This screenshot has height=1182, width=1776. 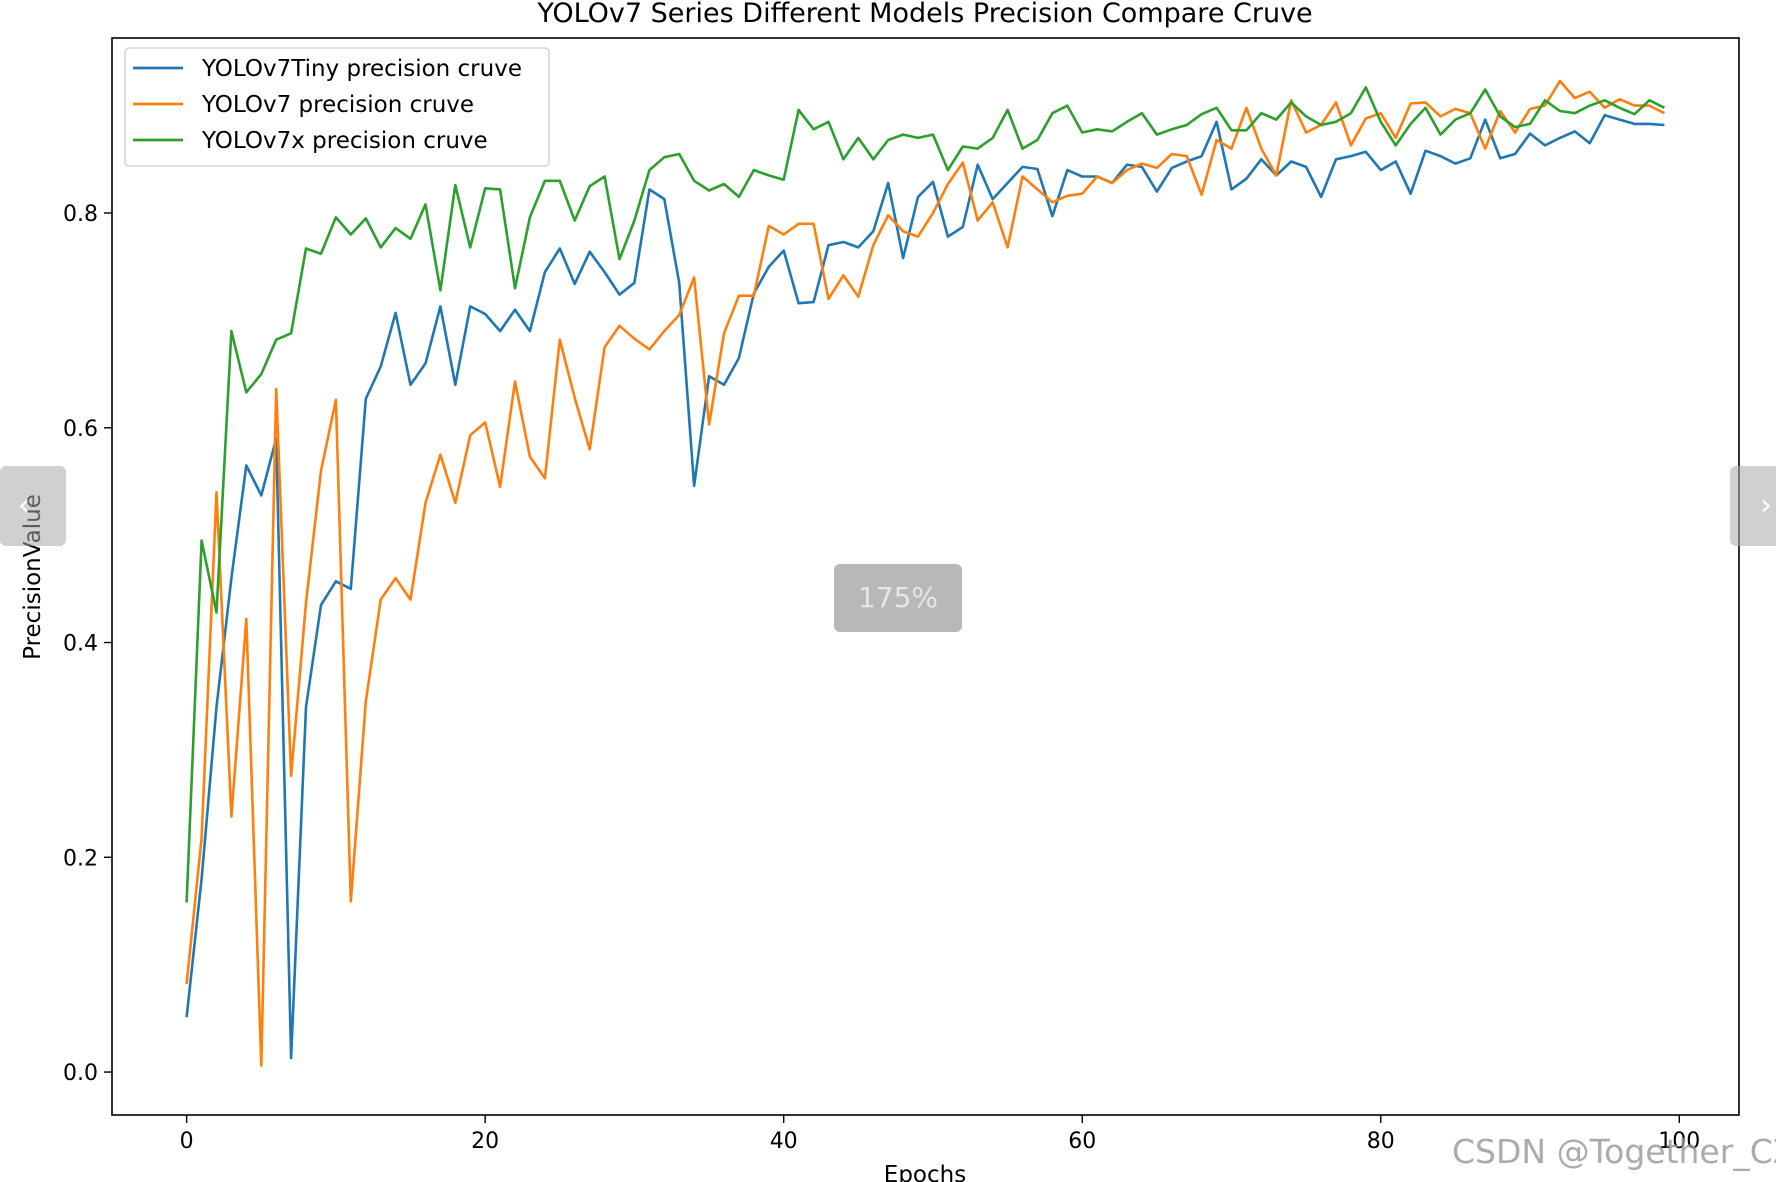 What do you see at coordinates (1381, 1141) in the screenshot?
I see `x-tick-label: 80` at bounding box center [1381, 1141].